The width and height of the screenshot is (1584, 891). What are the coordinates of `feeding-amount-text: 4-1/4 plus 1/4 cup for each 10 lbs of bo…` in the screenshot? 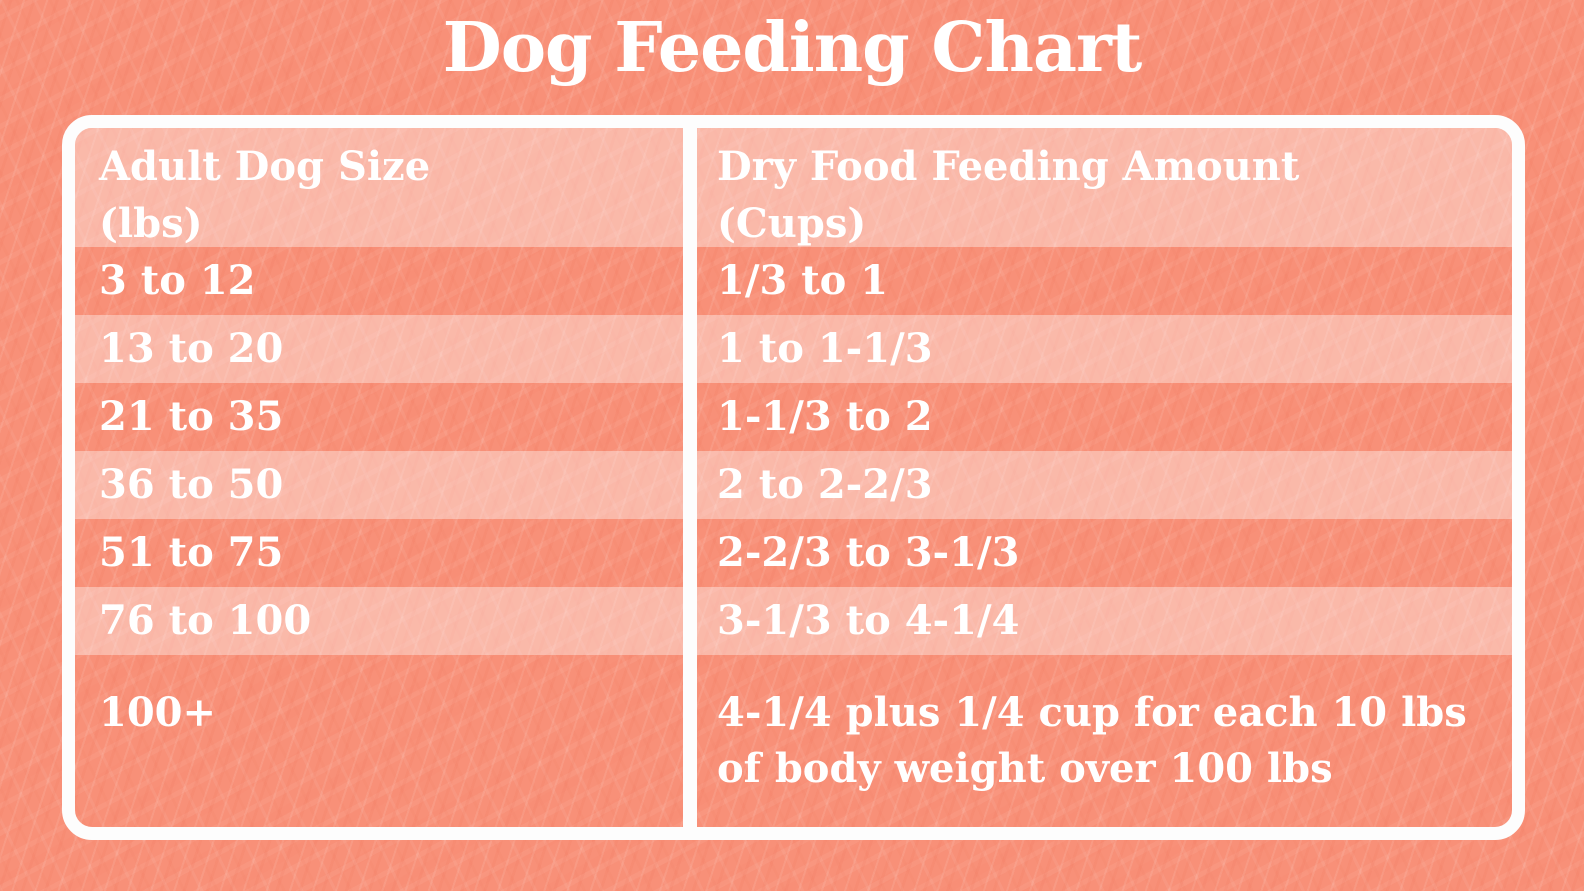 It's located at (1092, 740).